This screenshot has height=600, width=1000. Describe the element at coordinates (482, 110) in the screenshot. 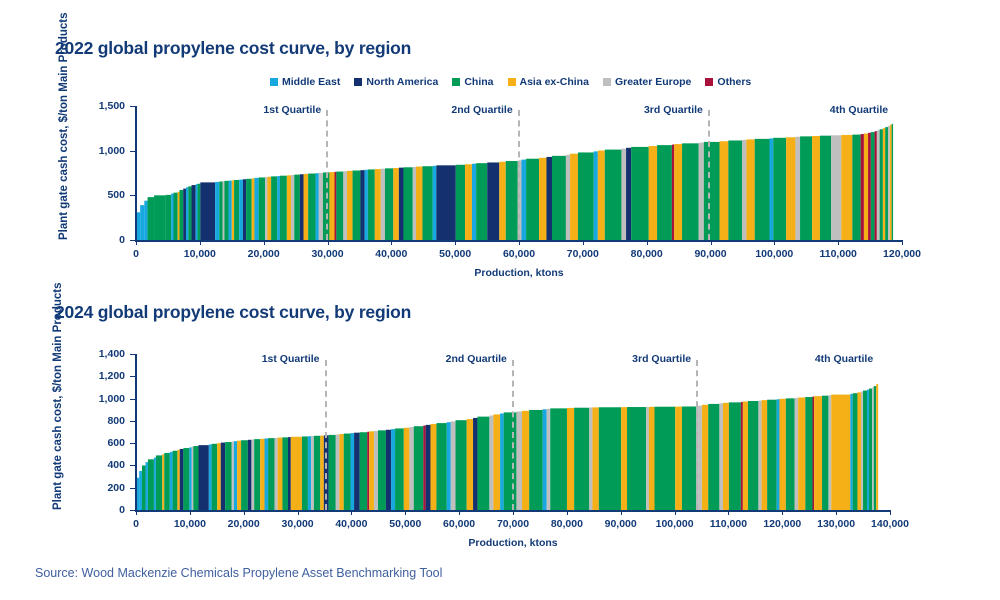

I see `quartile-label: 2nd Quartile` at that location.